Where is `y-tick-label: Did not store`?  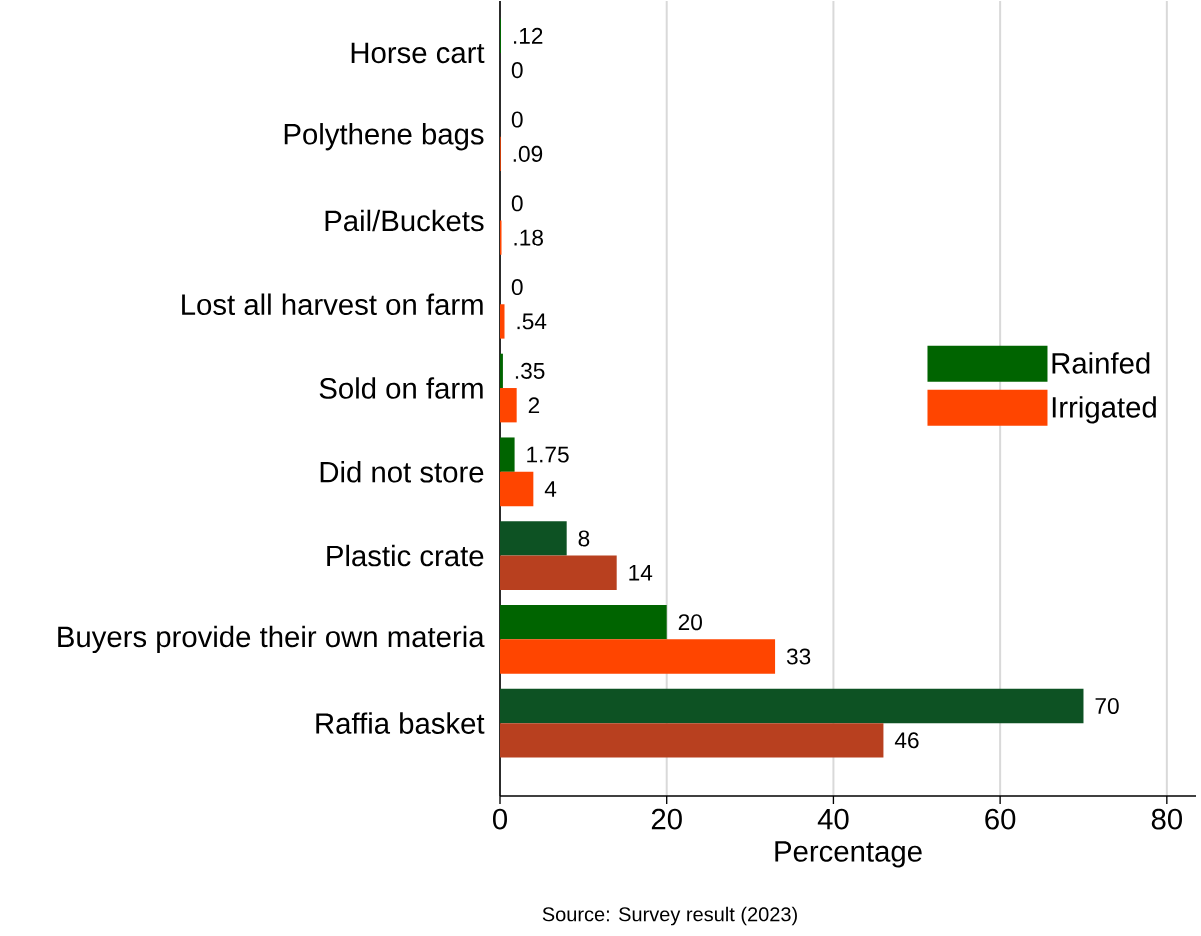
y-tick-label: Did not store is located at coordinates (402, 472).